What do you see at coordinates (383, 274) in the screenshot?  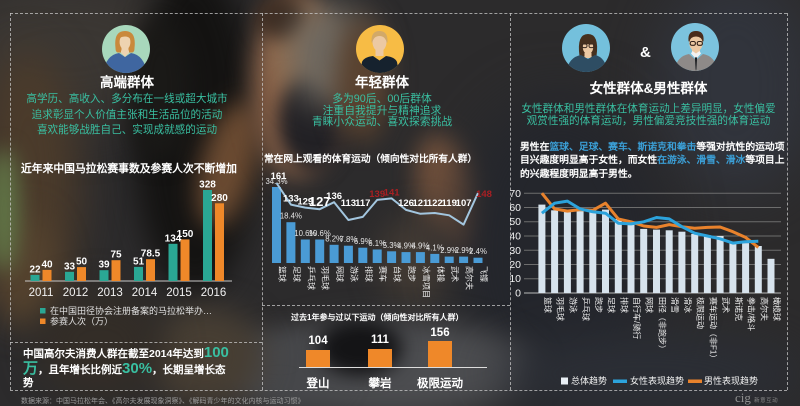 I see `svg-text: 赛车` at bounding box center [383, 274].